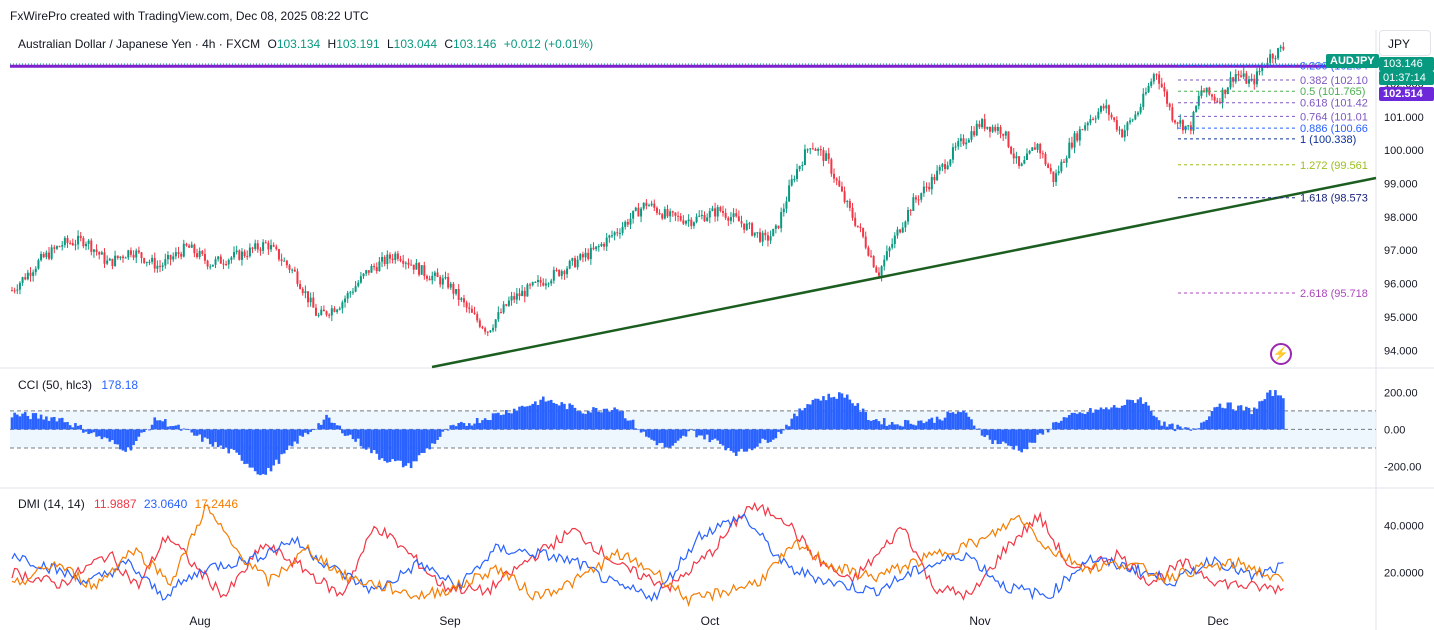 The image size is (1434, 630). Describe the element at coordinates (128, 504) in the screenshot. I see `dmi-legend: DMI (14, 14) 11.9887 23.0640 17.2446` at that location.